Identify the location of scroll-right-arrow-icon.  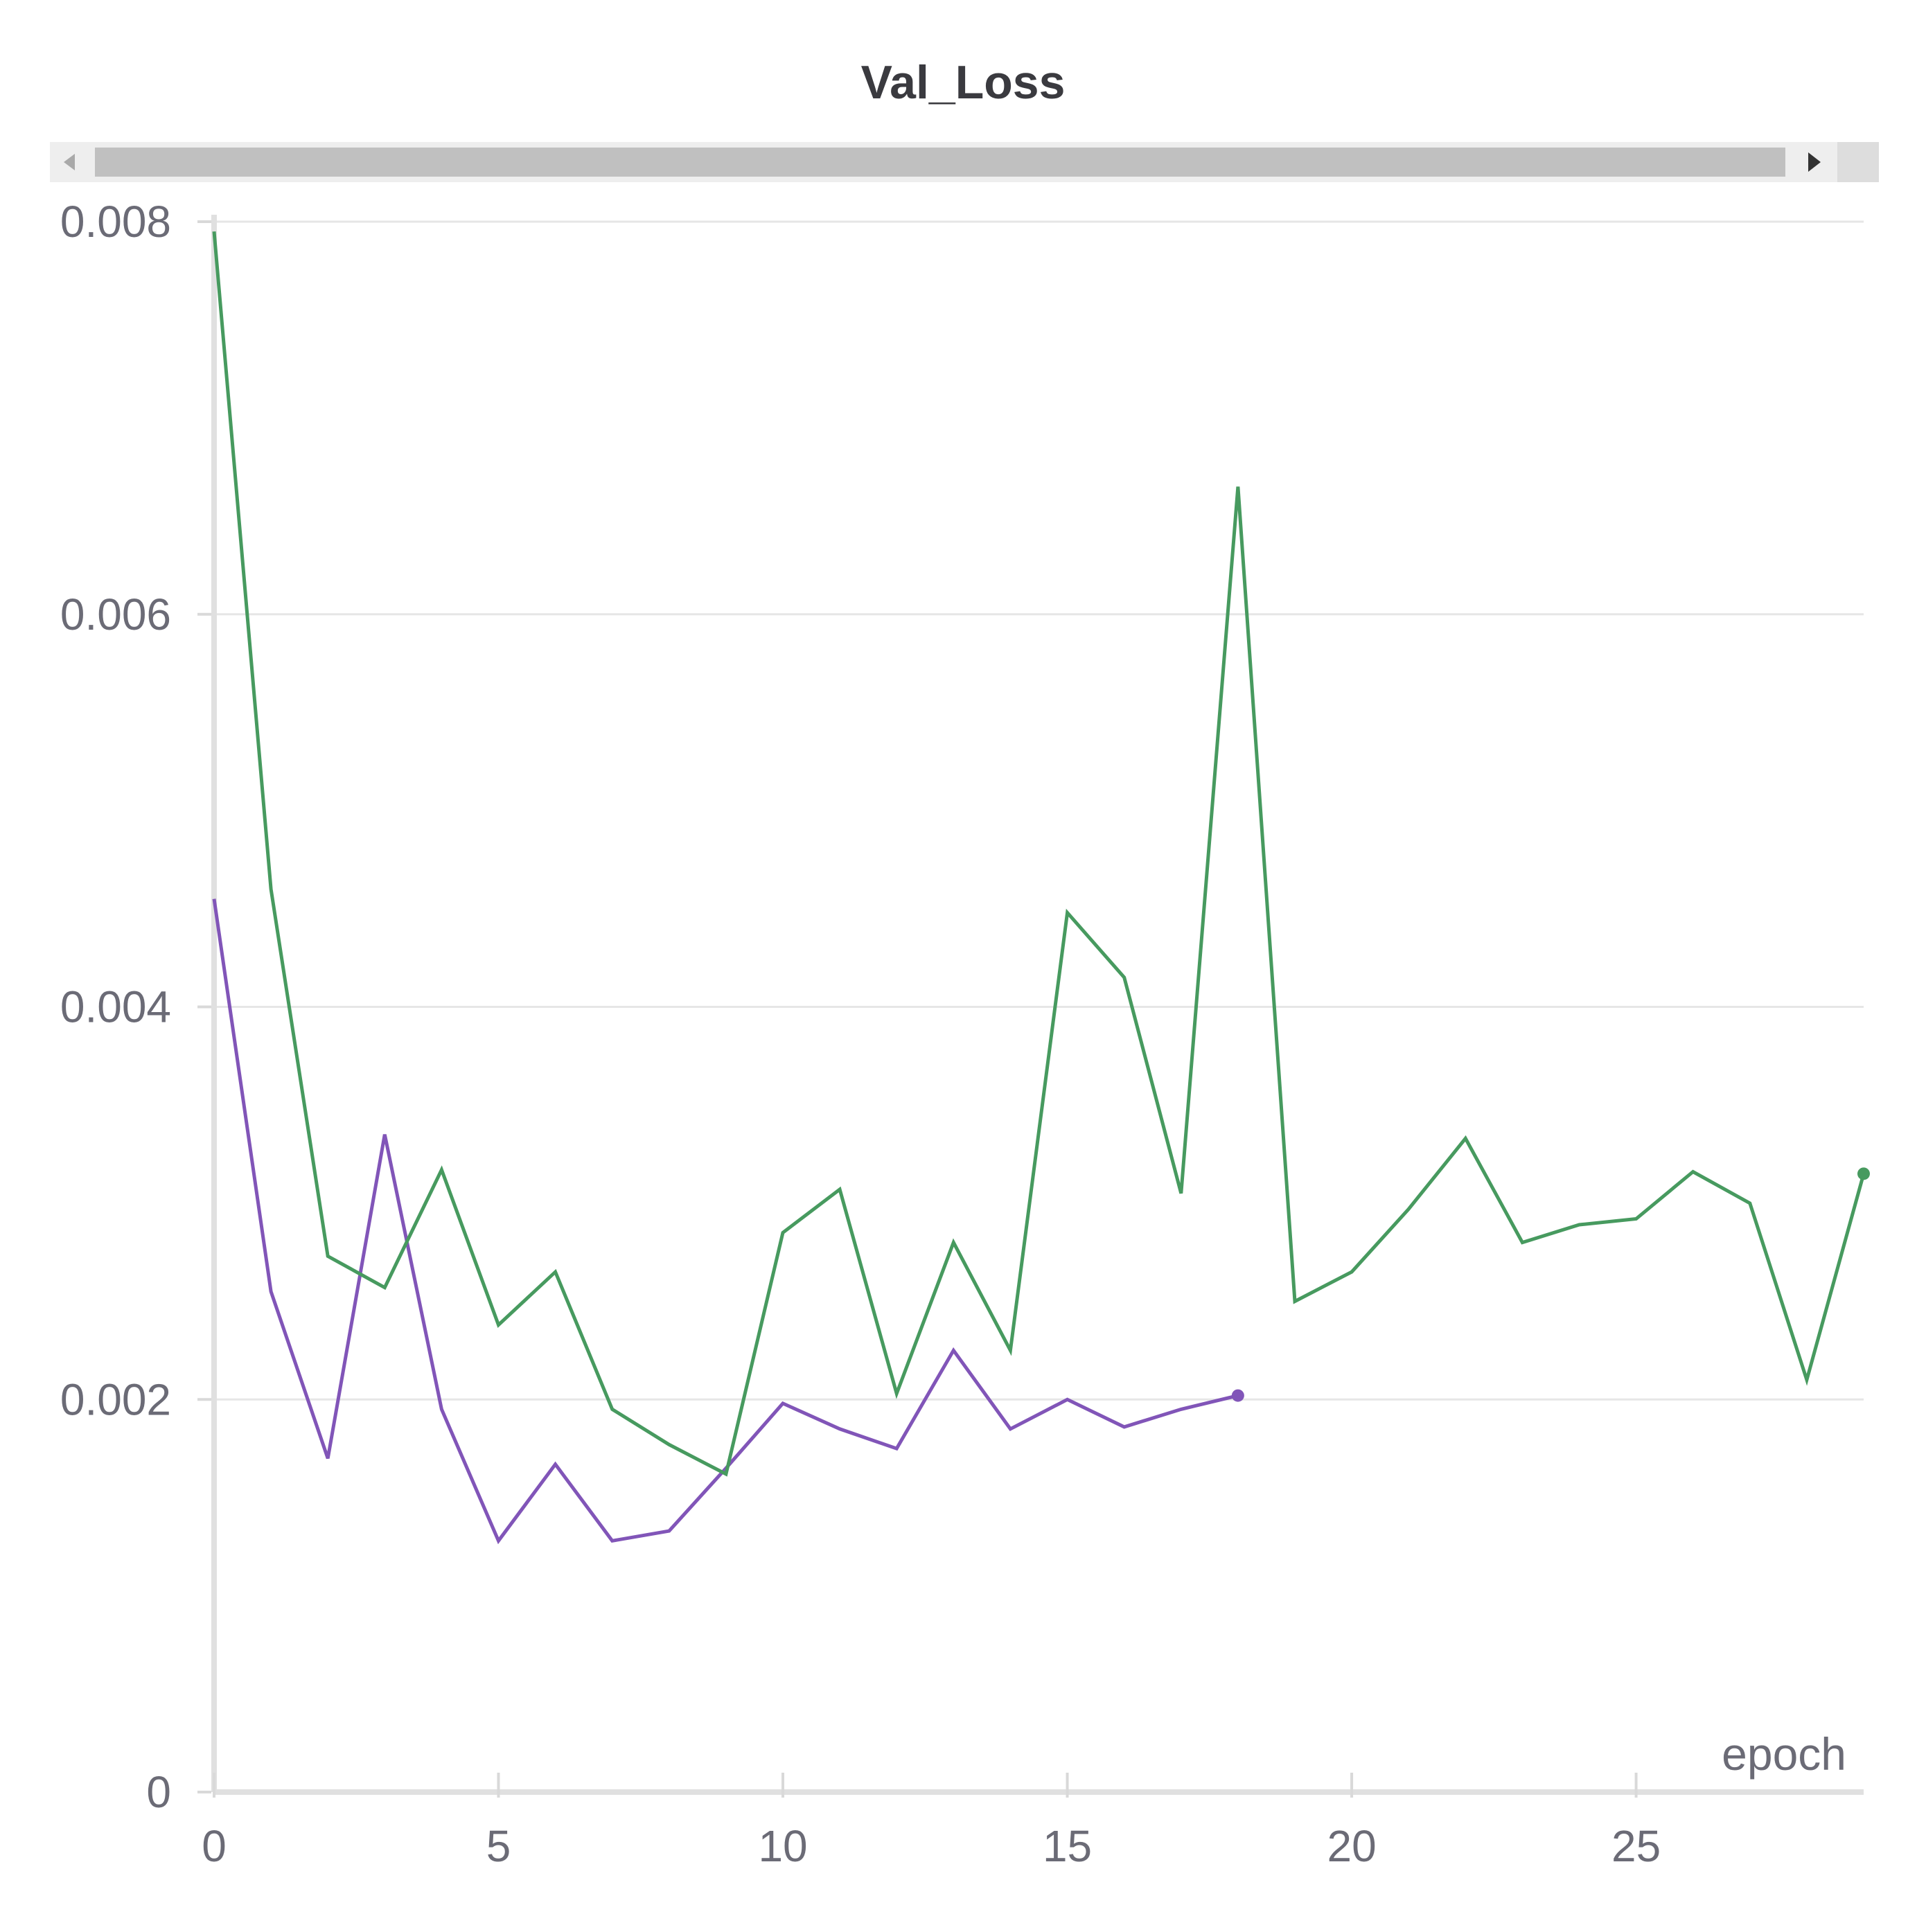
(1814, 162).